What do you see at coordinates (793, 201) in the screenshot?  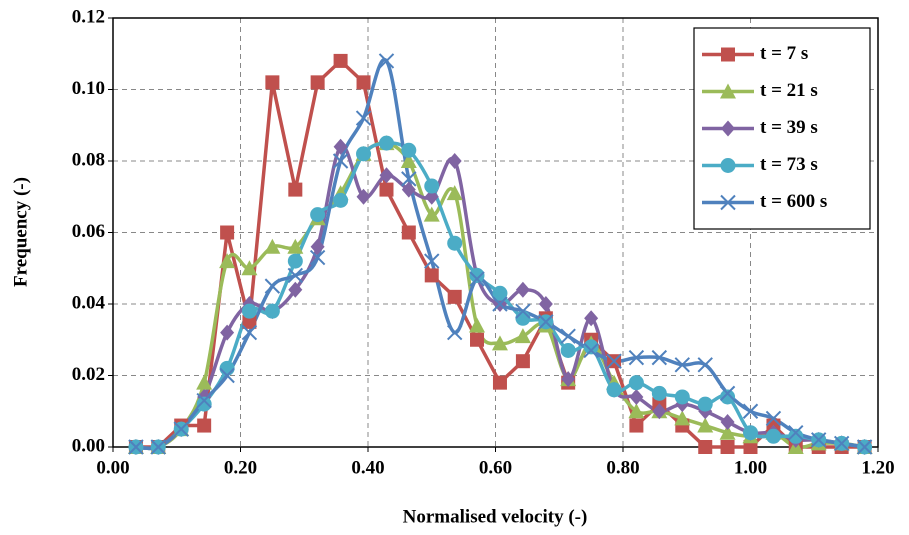 I see `legend-label: t = 600 s` at bounding box center [793, 201].